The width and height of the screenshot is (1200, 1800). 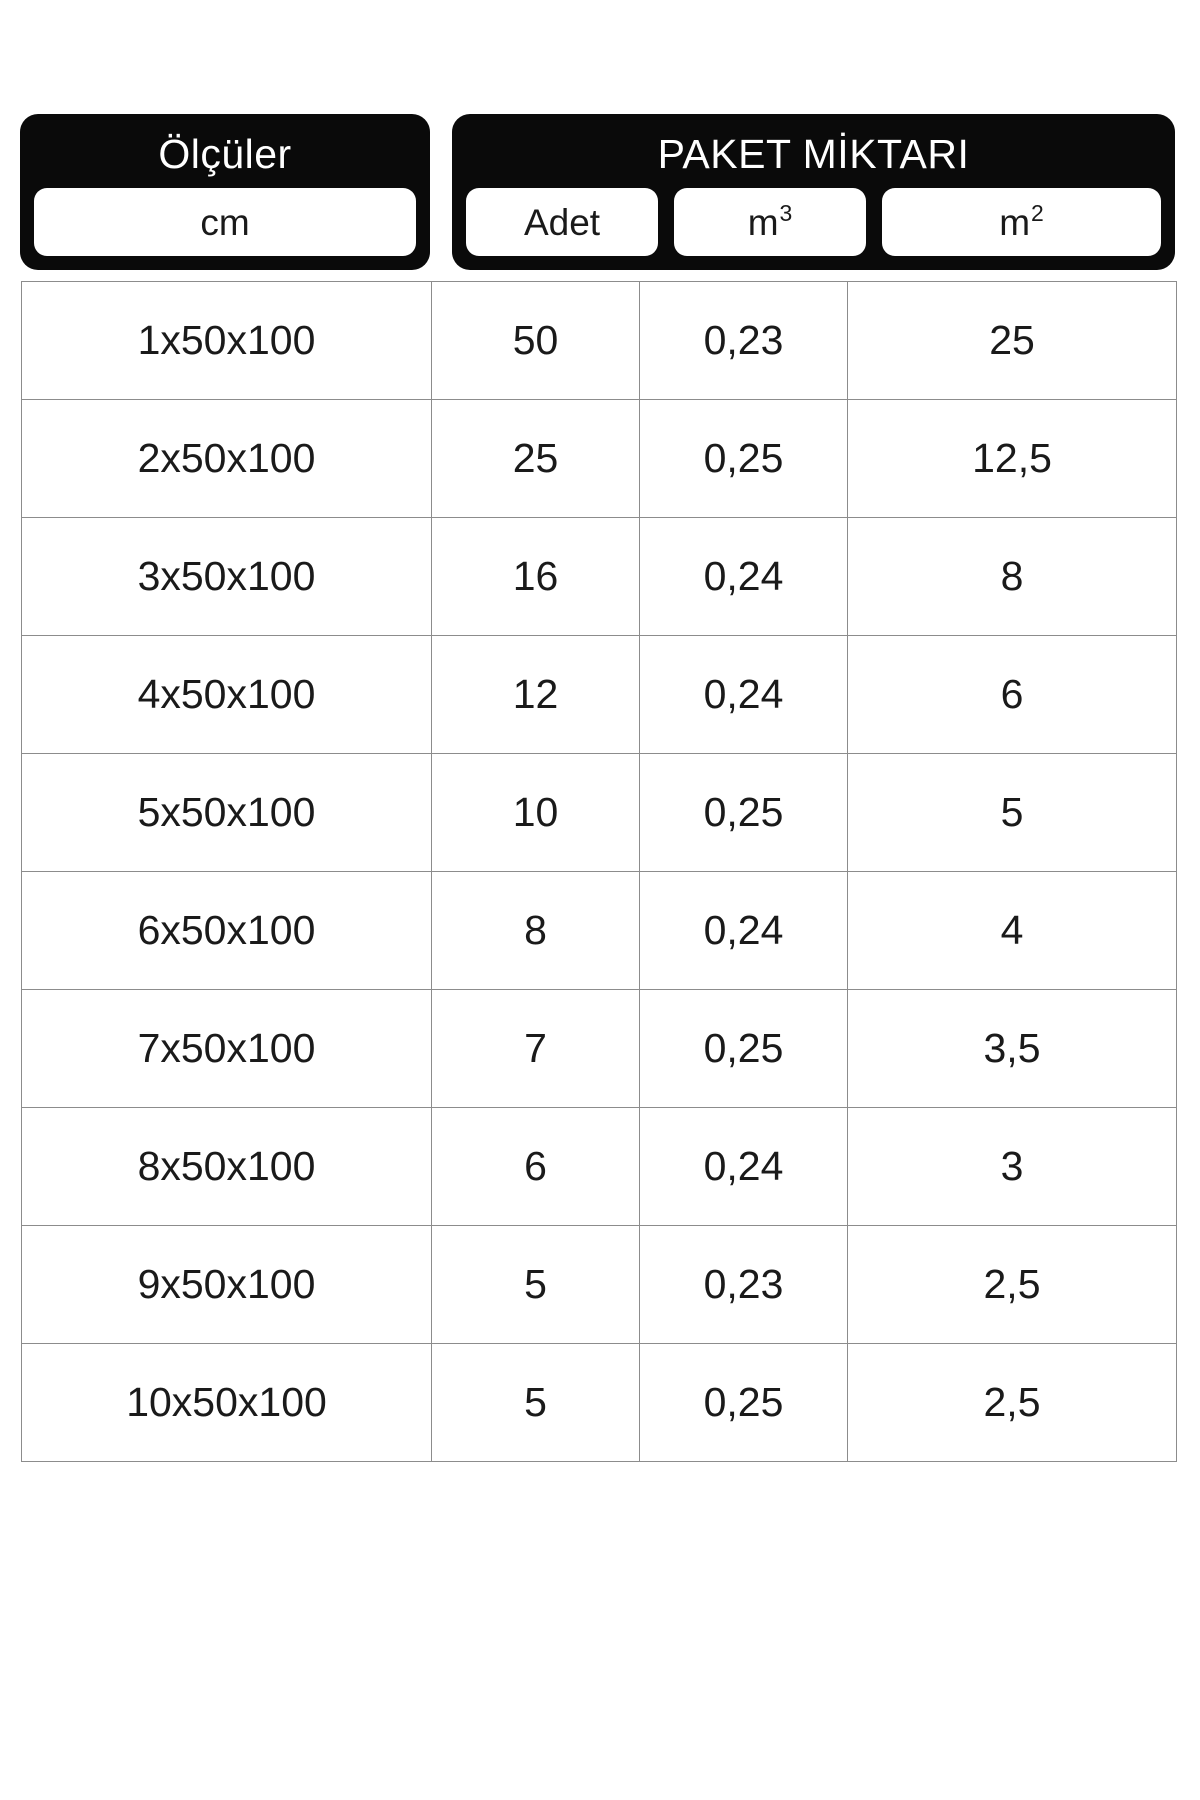 What do you see at coordinates (535, 1166) in the screenshot?
I see `cell-adet: 6` at bounding box center [535, 1166].